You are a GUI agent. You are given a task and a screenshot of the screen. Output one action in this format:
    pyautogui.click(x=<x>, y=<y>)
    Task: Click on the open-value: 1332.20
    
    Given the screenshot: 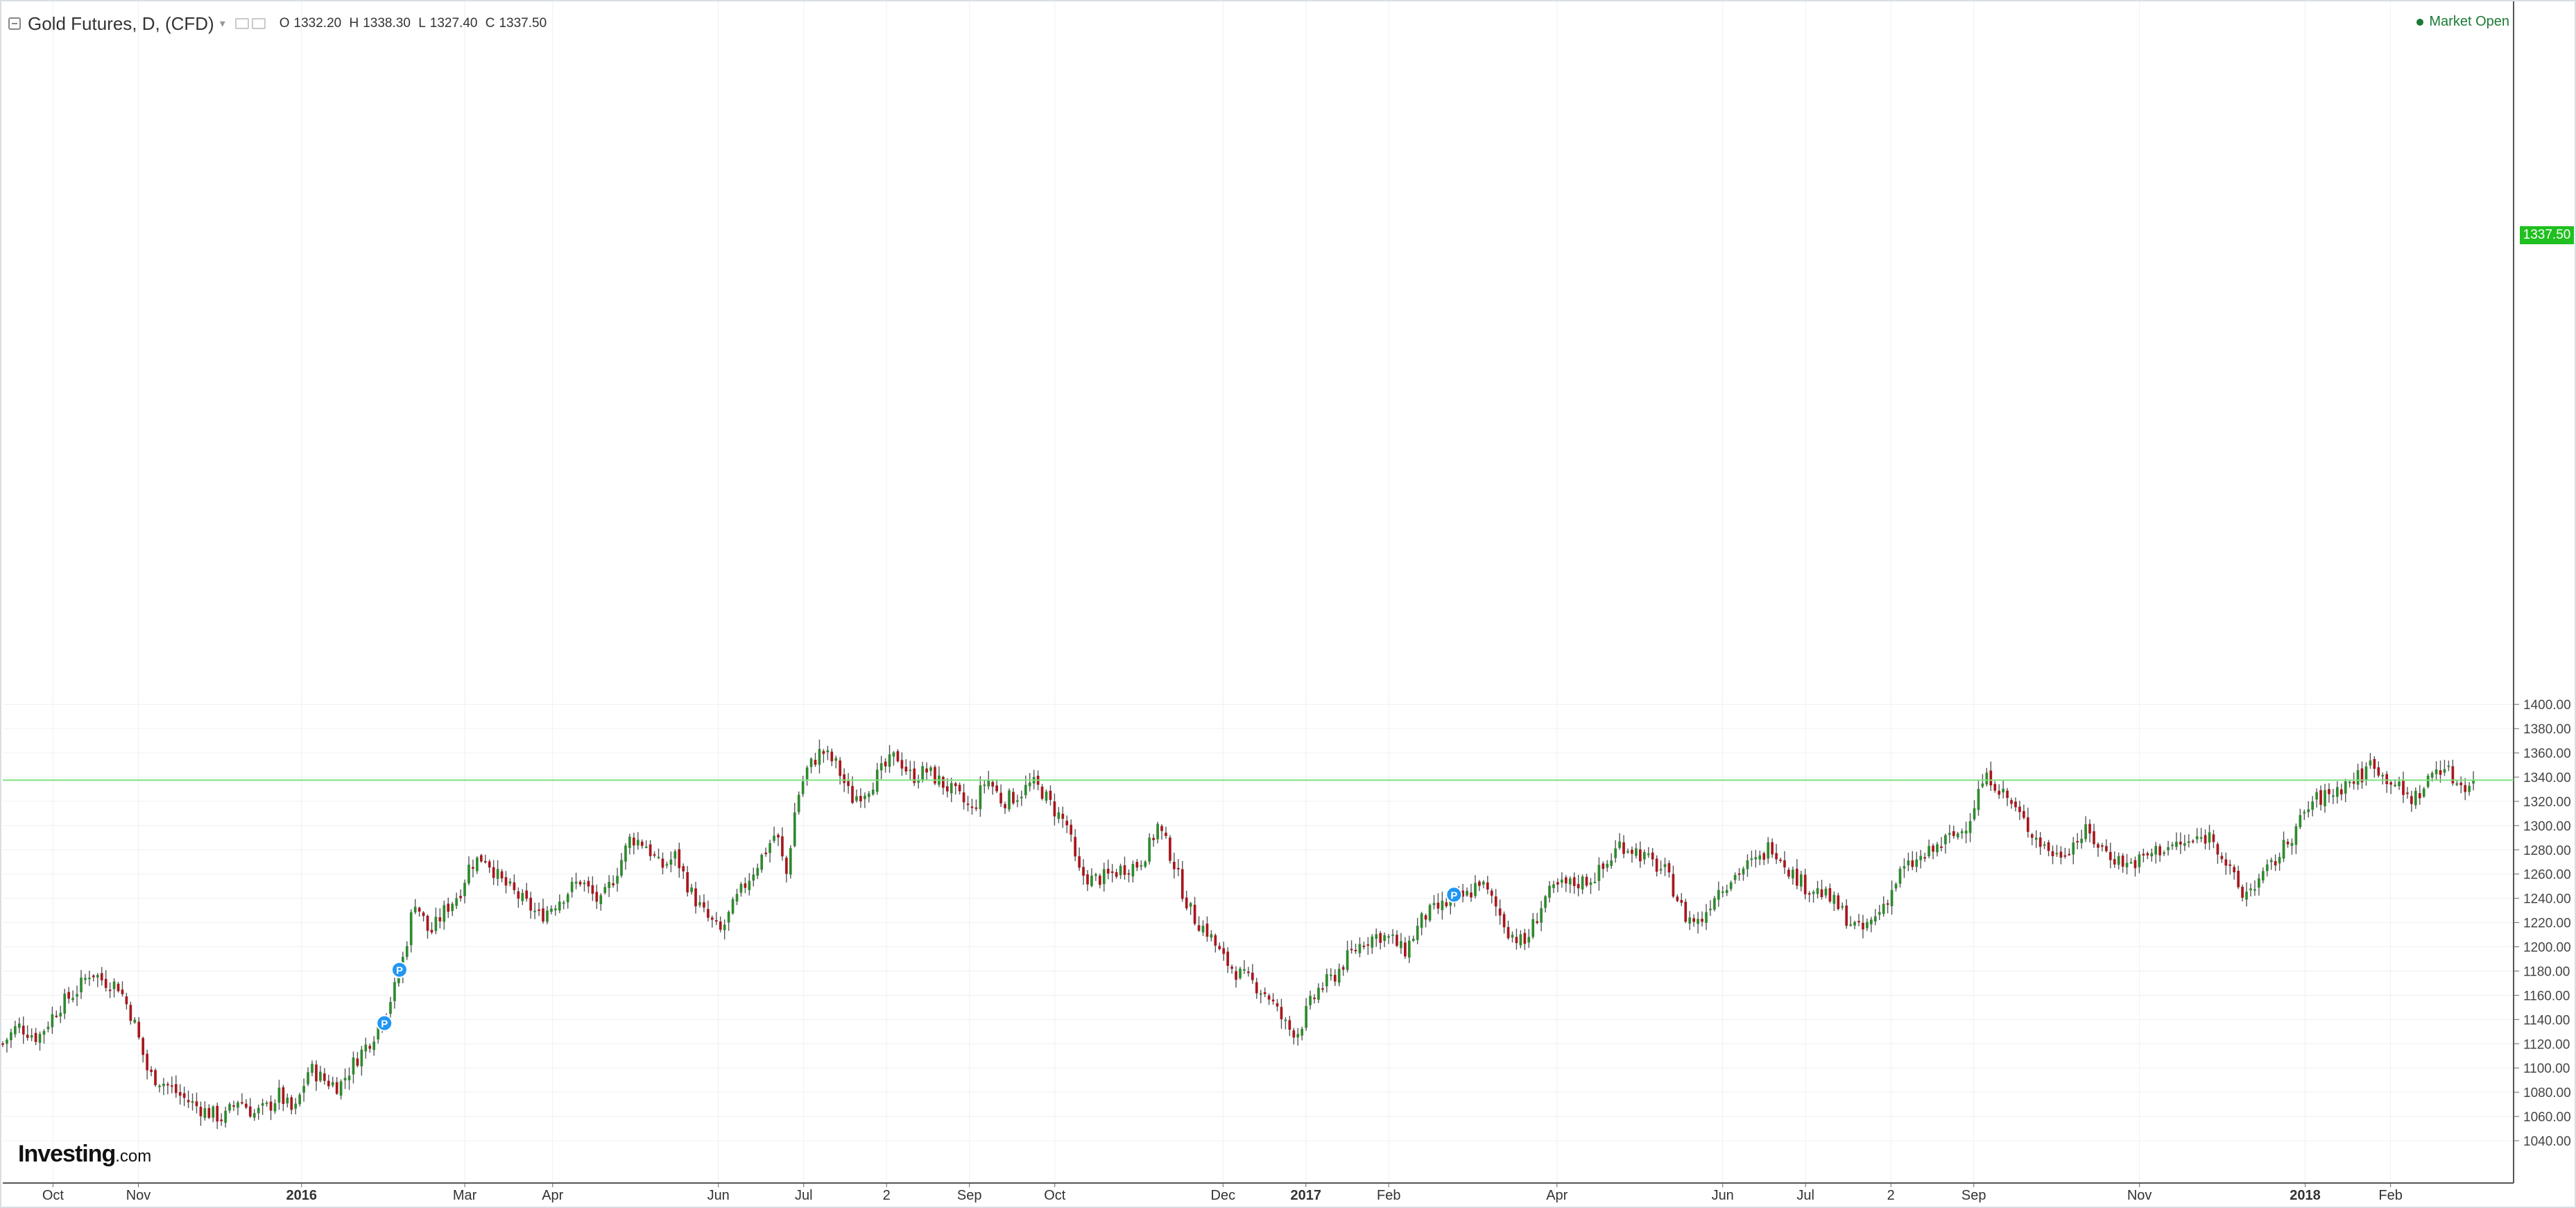 What is the action you would take?
    pyautogui.click(x=317, y=23)
    